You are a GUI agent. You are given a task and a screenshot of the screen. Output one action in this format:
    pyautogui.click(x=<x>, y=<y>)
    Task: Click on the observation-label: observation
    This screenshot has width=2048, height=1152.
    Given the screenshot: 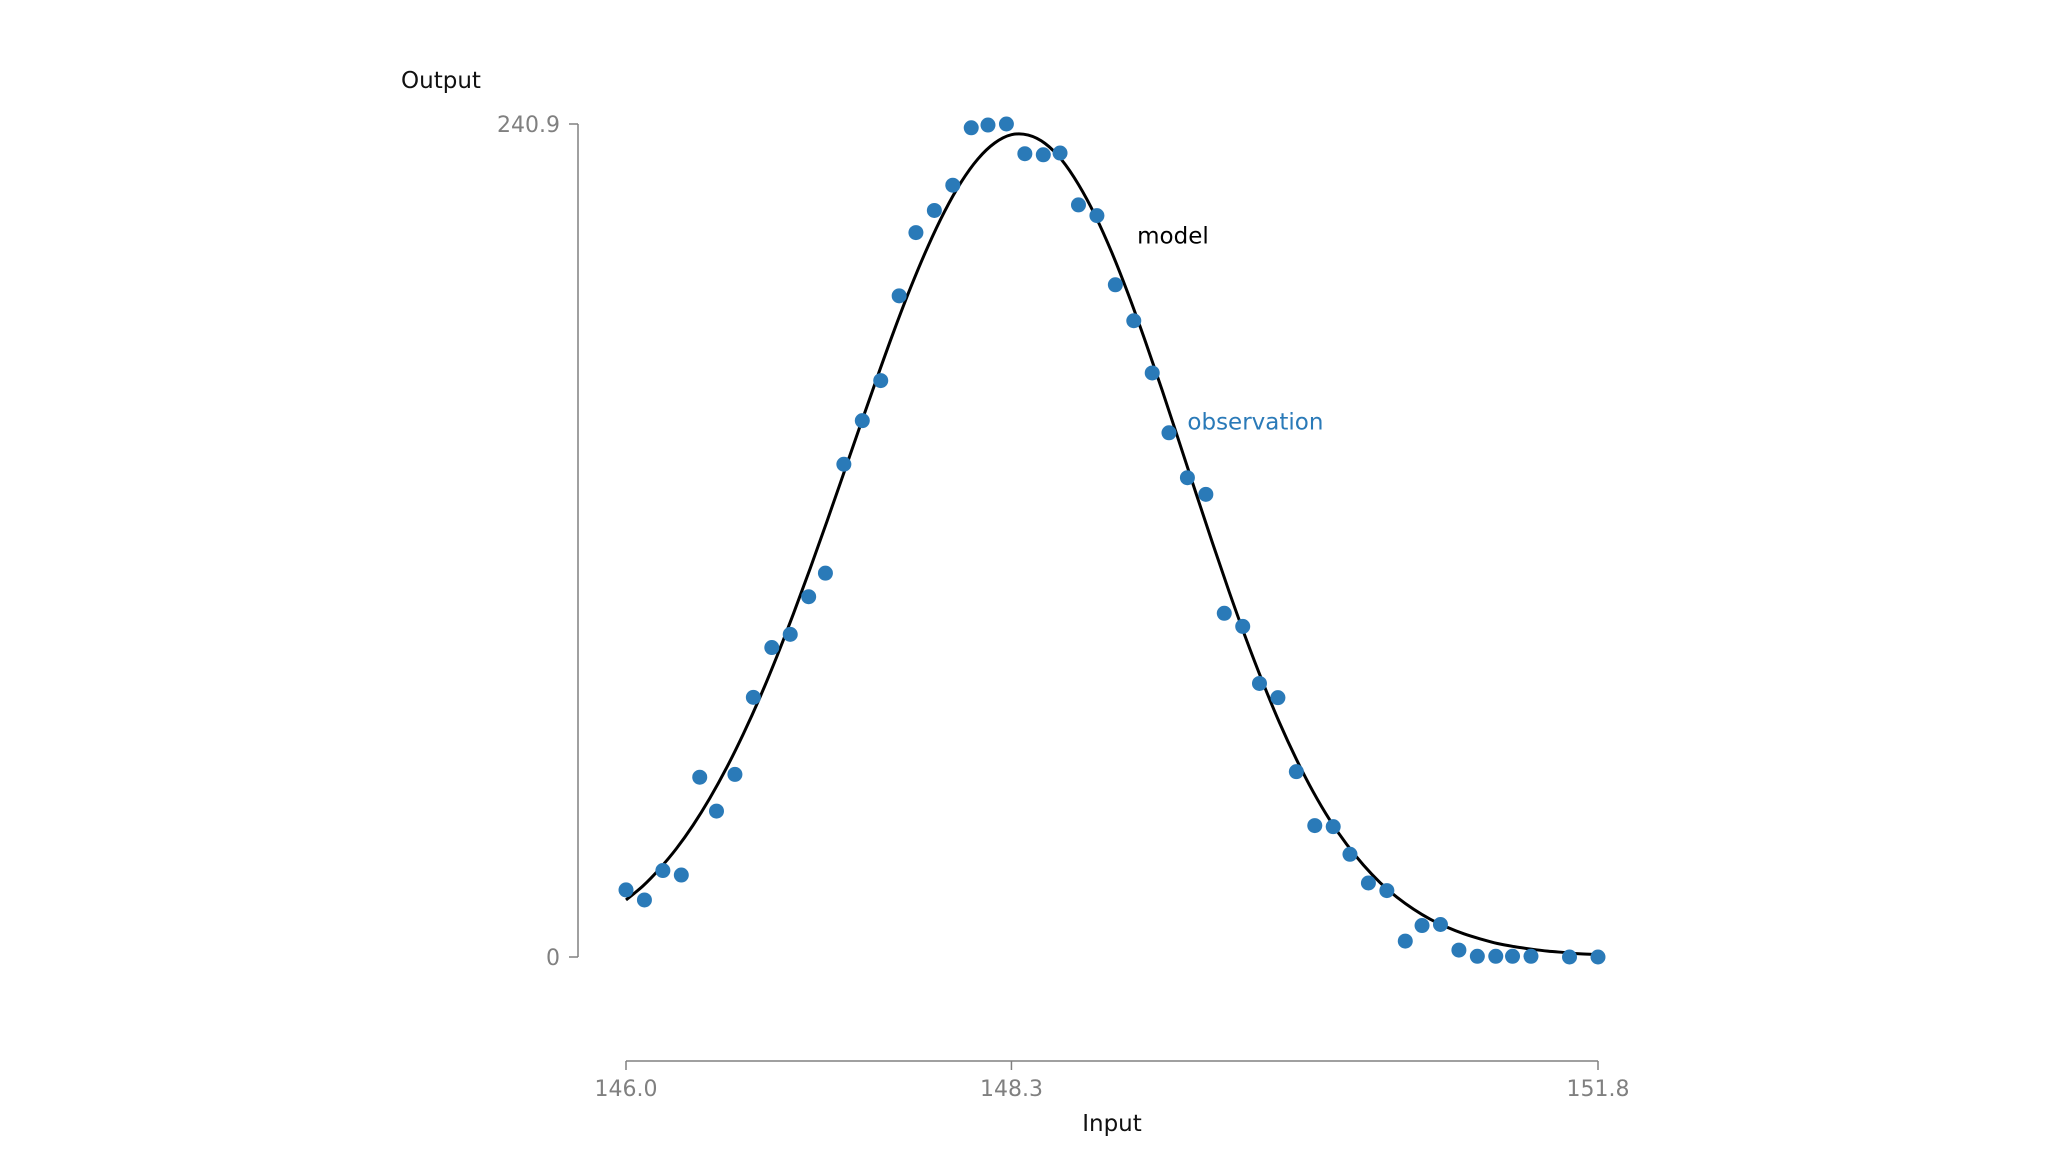 What is the action you would take?
    pyautogui.click(x=1255, y=422)
    